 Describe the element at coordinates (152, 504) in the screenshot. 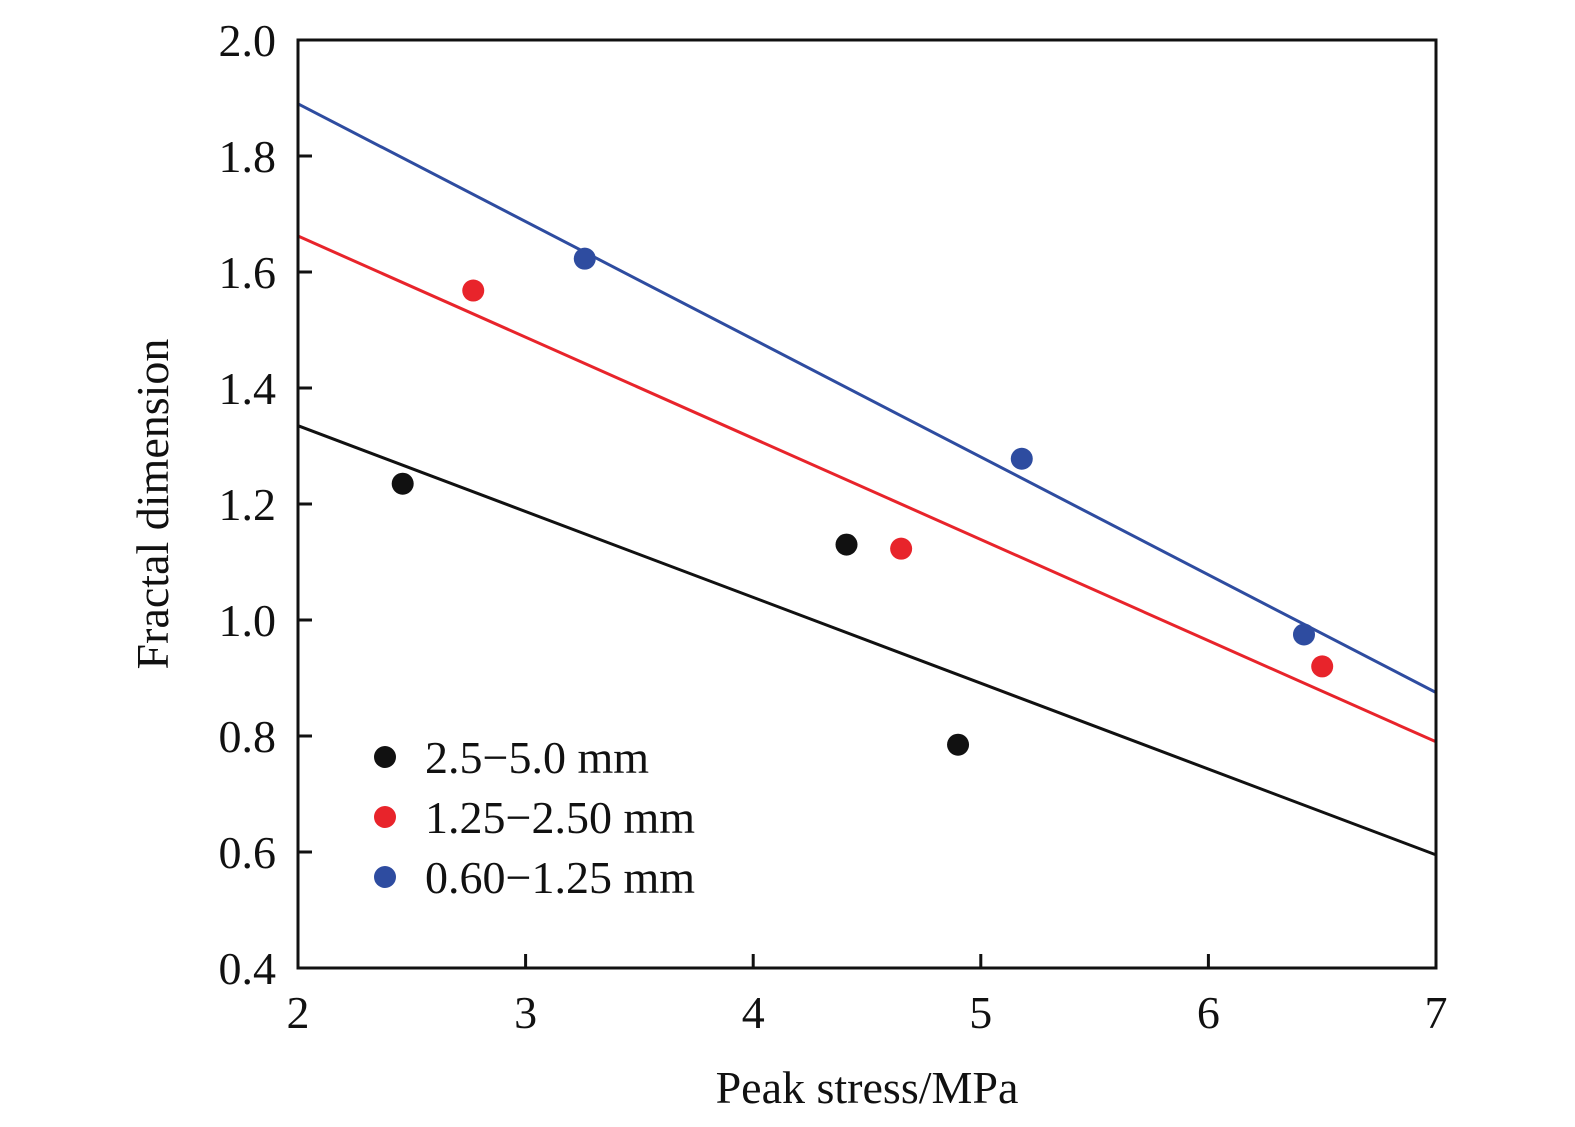

I see `y-axis-title: Fractal dimension` at that location.